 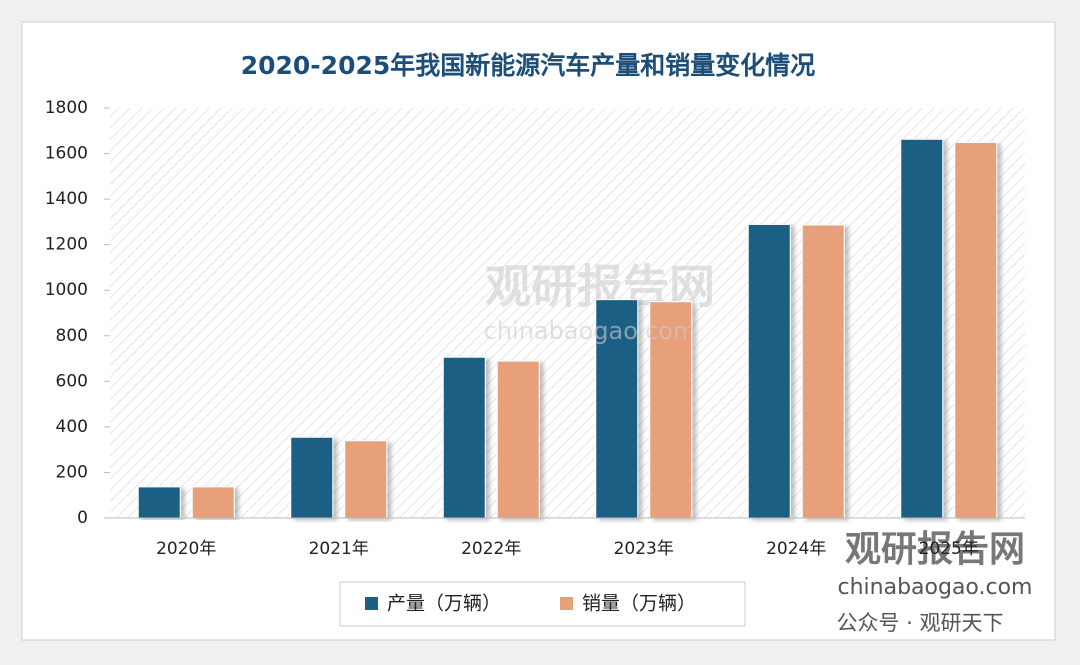 What do you see at coordinates (66, 108) in the screenshot?
I see `y-tick-label: 1800` at bounding box center [66, 108].